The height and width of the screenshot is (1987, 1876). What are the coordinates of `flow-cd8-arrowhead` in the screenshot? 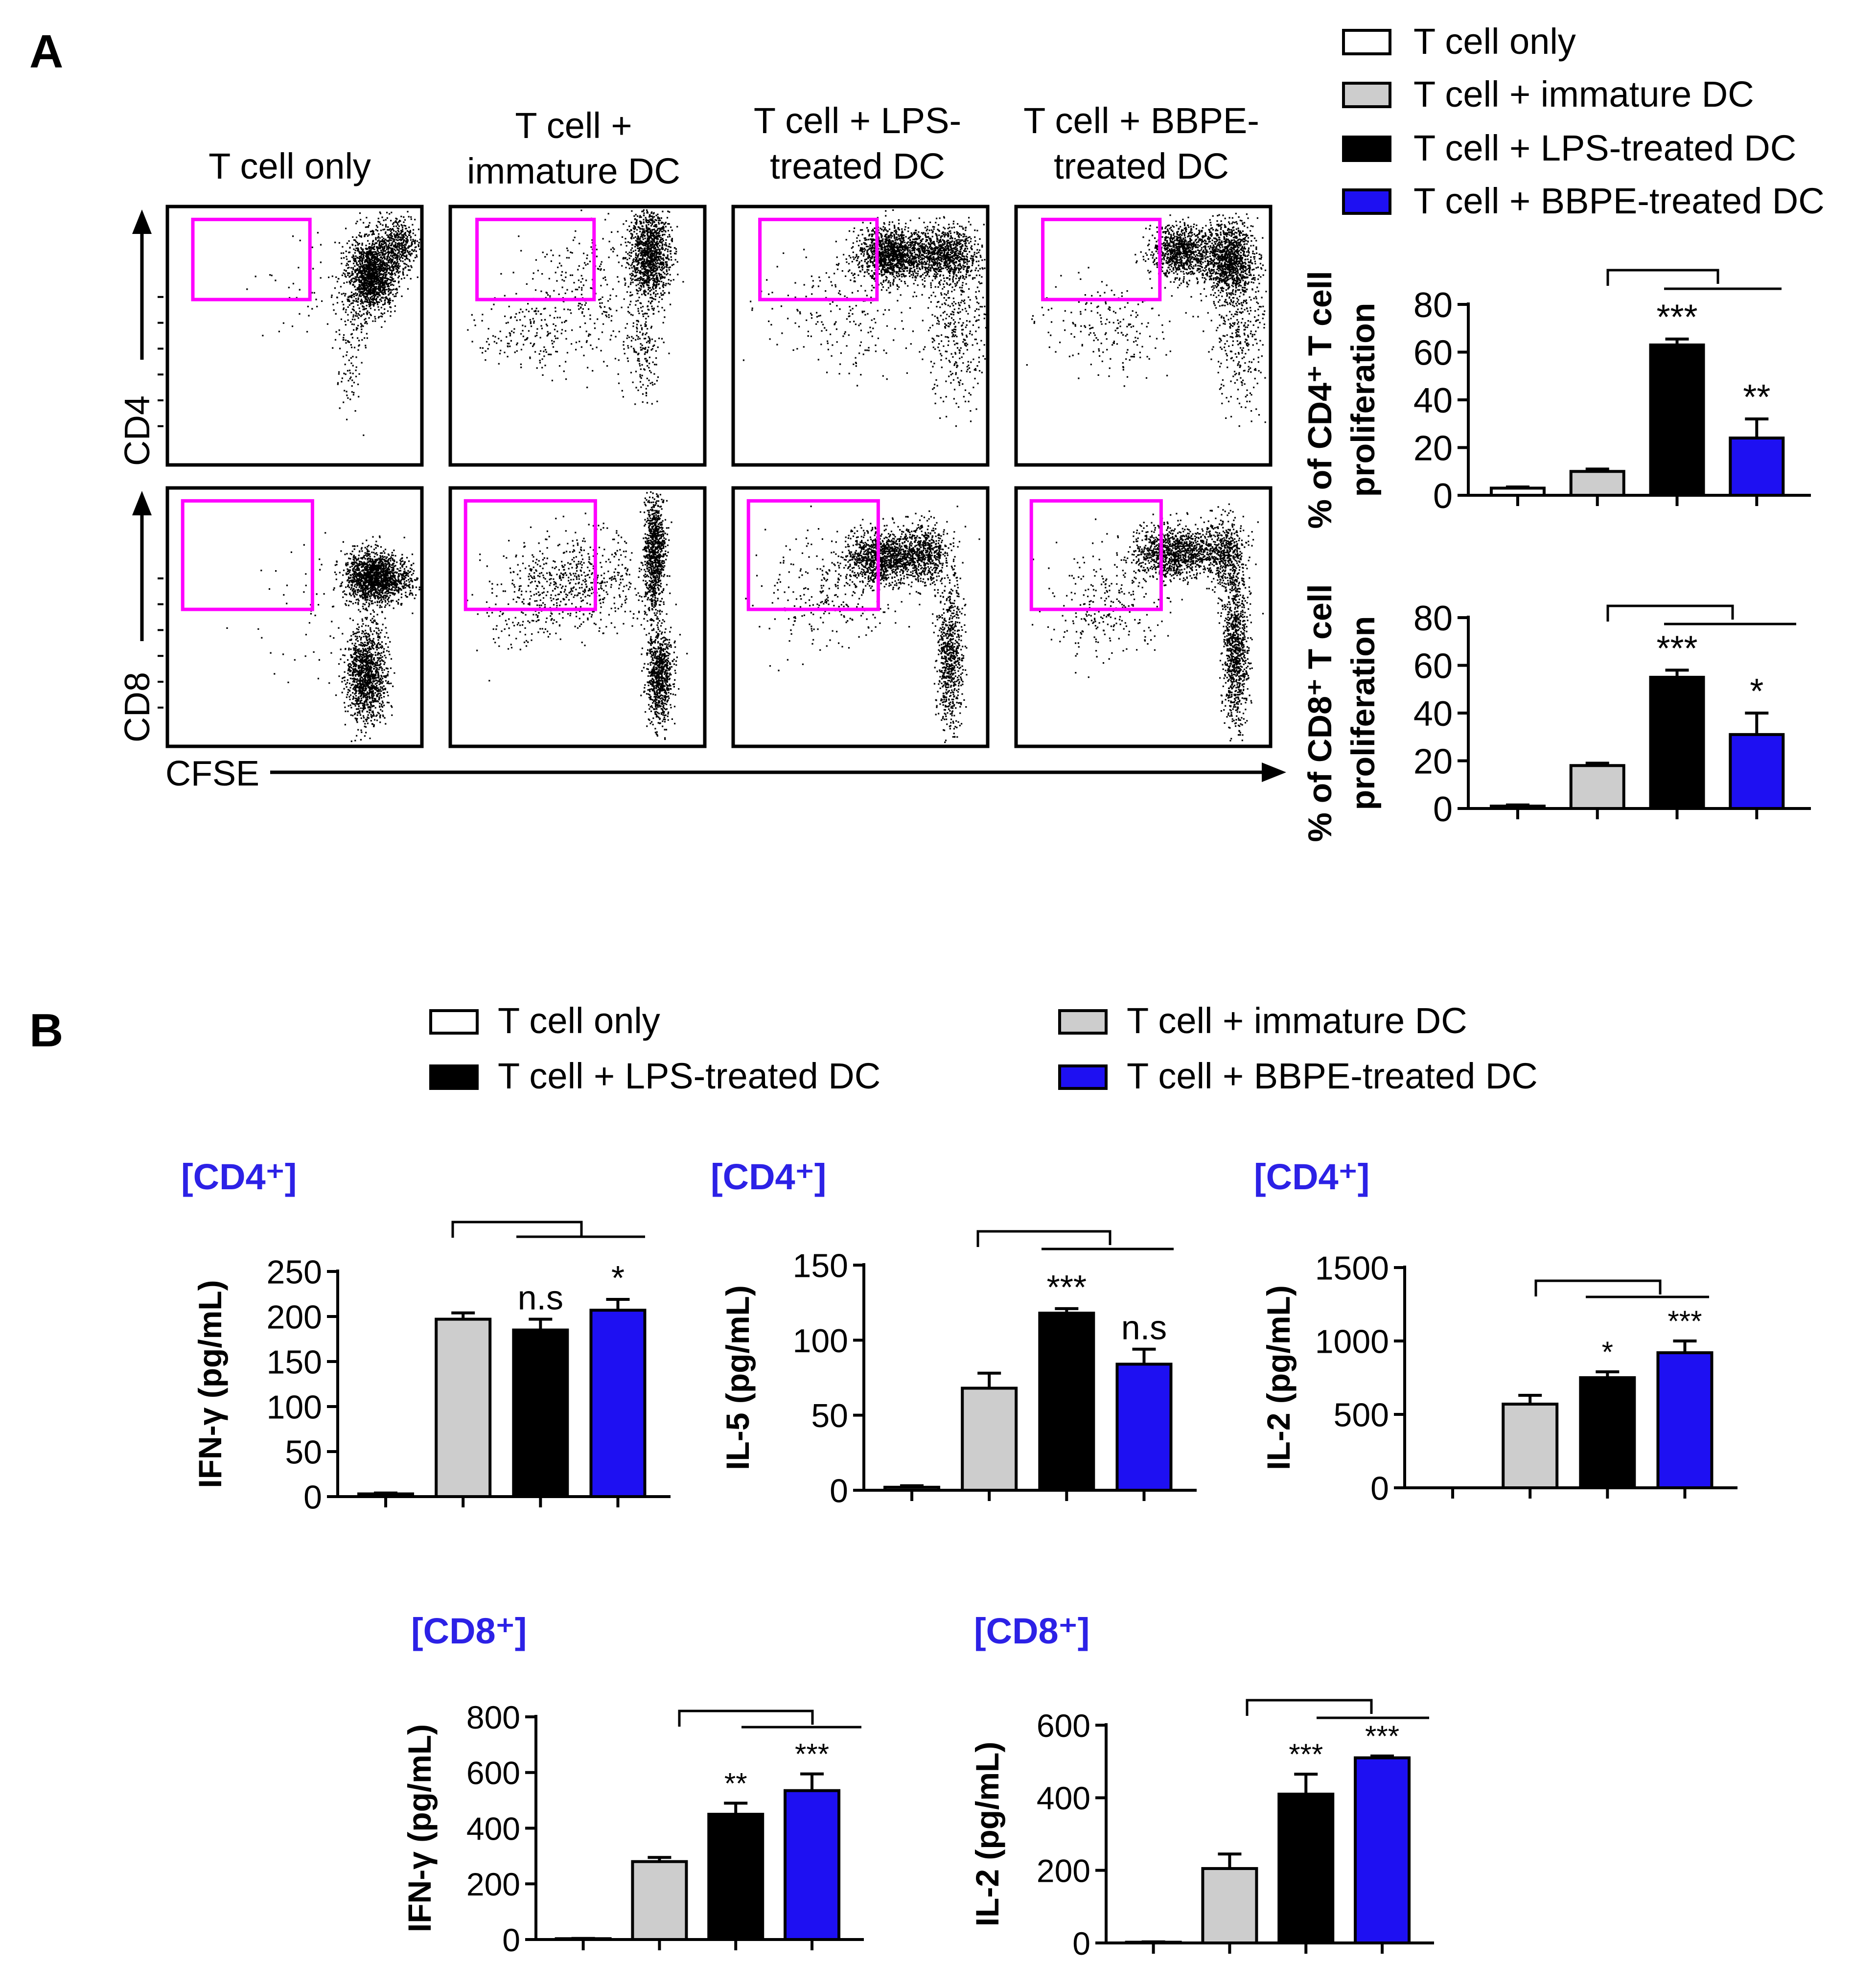 It's located at (142, 503).